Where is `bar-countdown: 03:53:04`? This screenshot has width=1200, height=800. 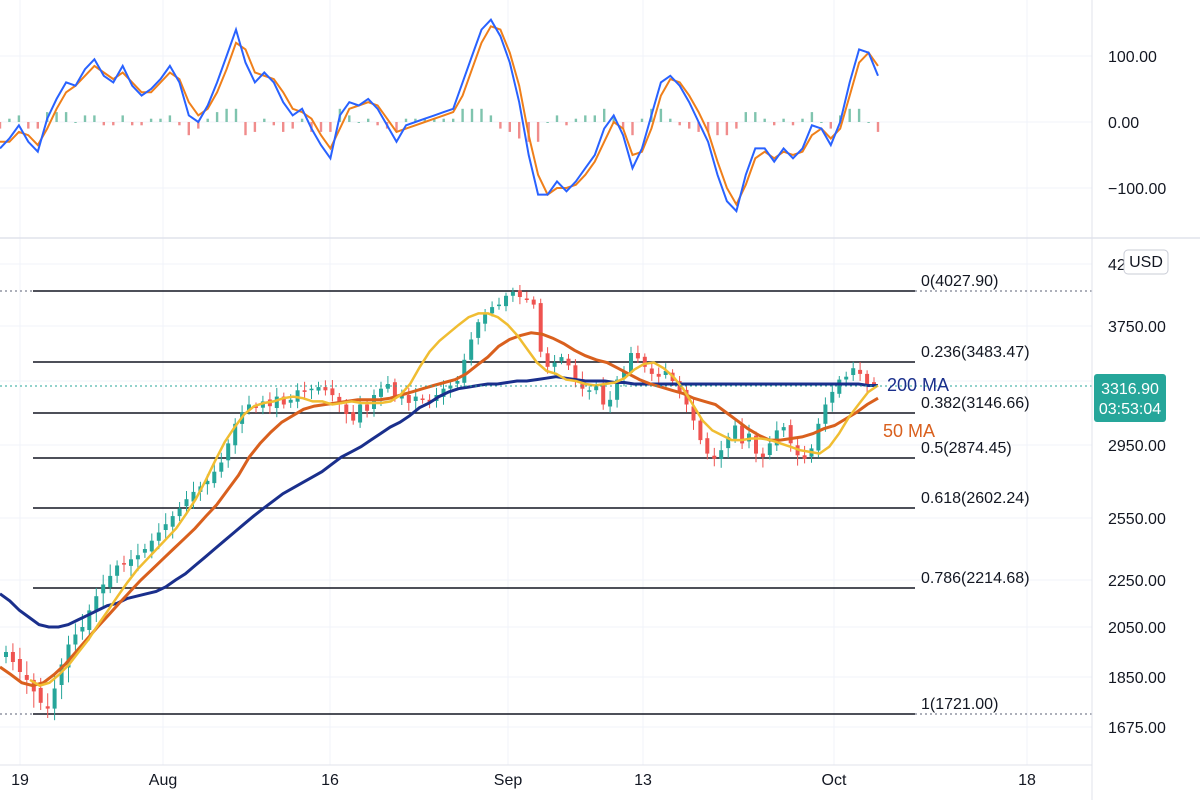
bar-countdown: 03:53:04 is located at coordinates (1130, 409).